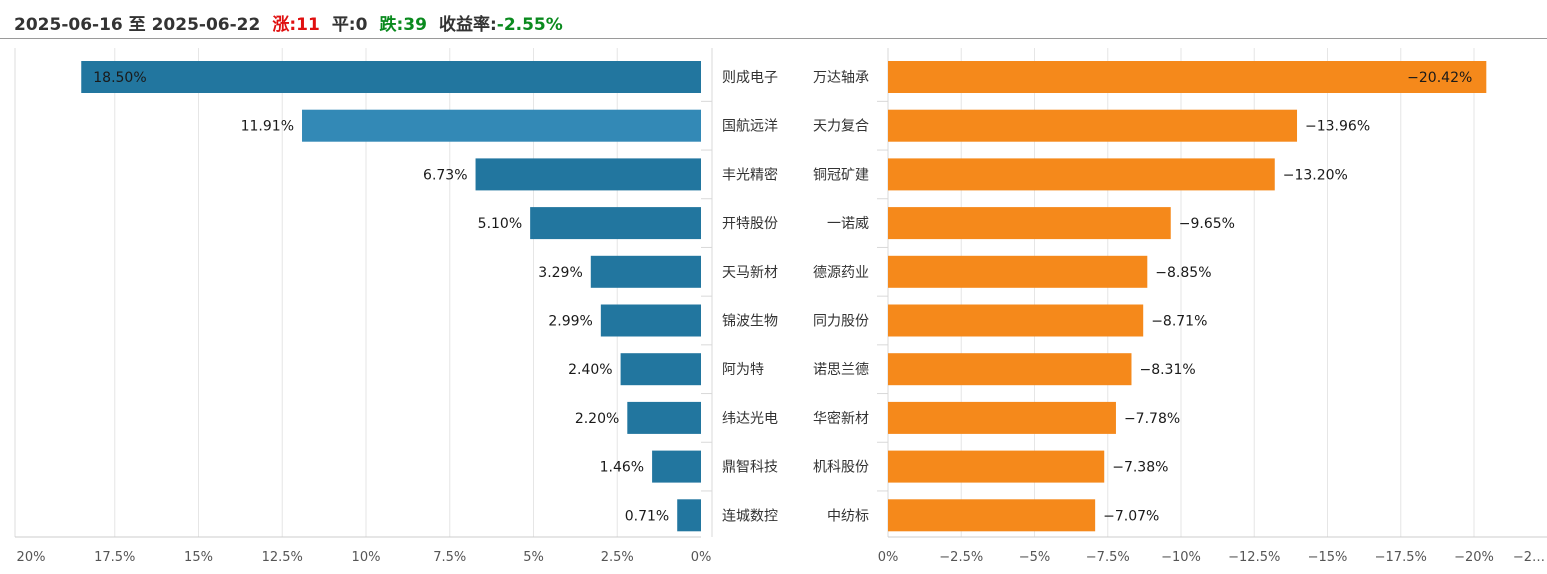 This screenshot has height=574, width=1547. I want to click on data-label: 6.73%, so click(445, 175).